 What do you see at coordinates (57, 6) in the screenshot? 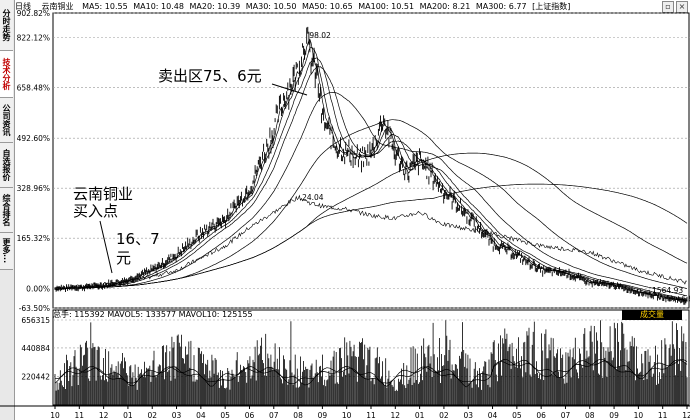
I see `stock-name: 云南铜业` at bounding box center [57, 6].